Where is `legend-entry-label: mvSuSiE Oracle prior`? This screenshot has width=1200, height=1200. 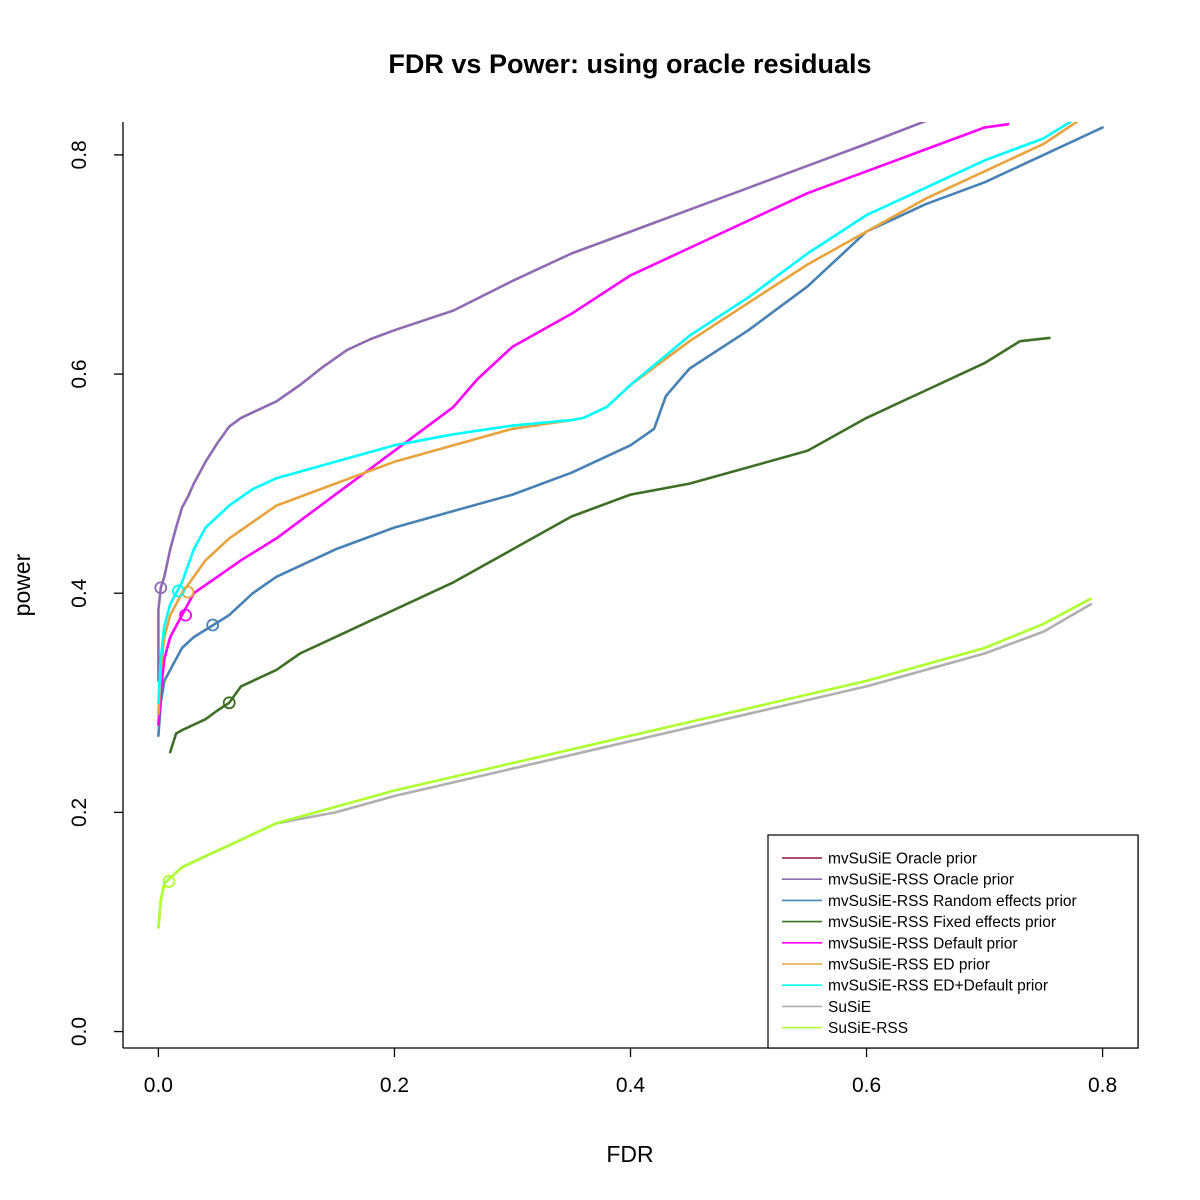 legend-entry-label: mvSuSiE Oracle prior is located at coordinates (902, 859).